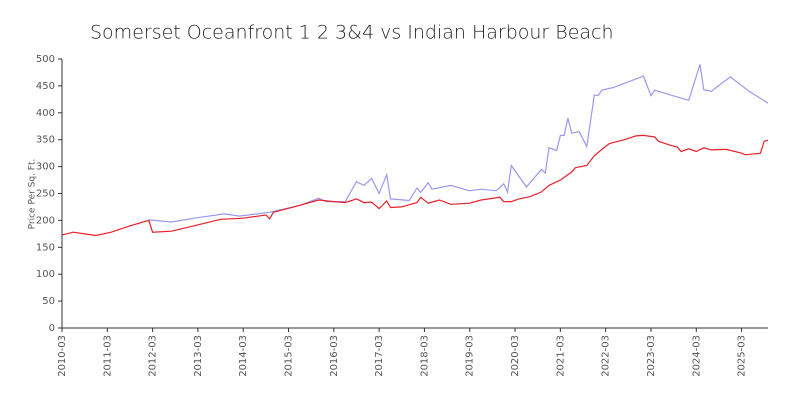 This screenshot has height=400, width=800. What do you see at coordinates (45, 59) in the screenshot?
I see `y-tick-label: 500` at bounding box center [45, 59].